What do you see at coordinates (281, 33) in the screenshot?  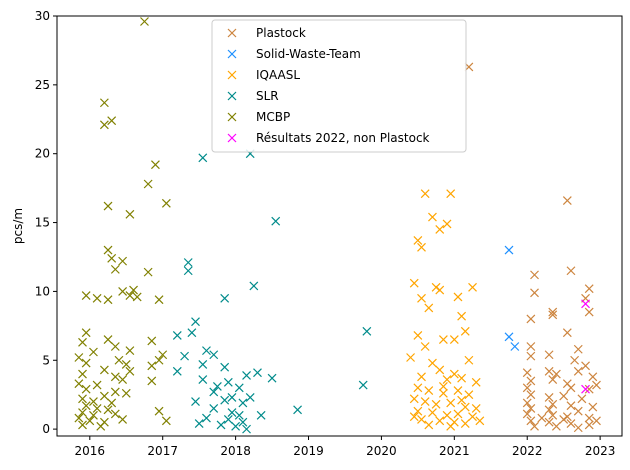 I see `legend-label-0: Plastock` at bounding box center [281, 33].